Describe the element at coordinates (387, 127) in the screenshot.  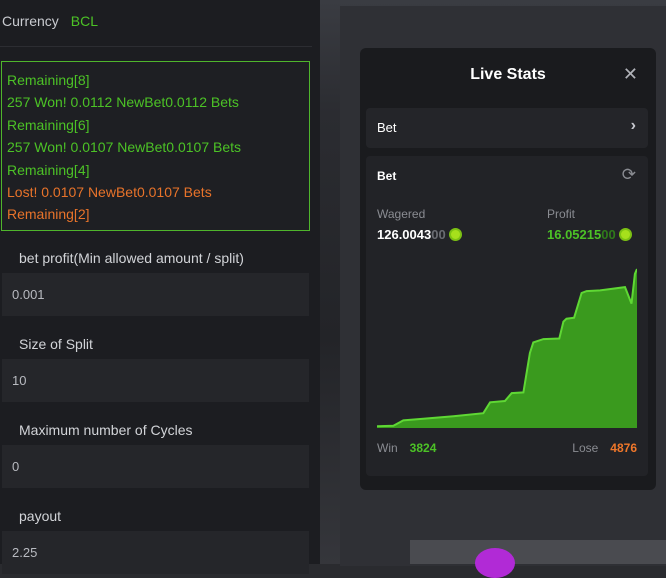
I see `bet-selector-label: Bet` at that location.